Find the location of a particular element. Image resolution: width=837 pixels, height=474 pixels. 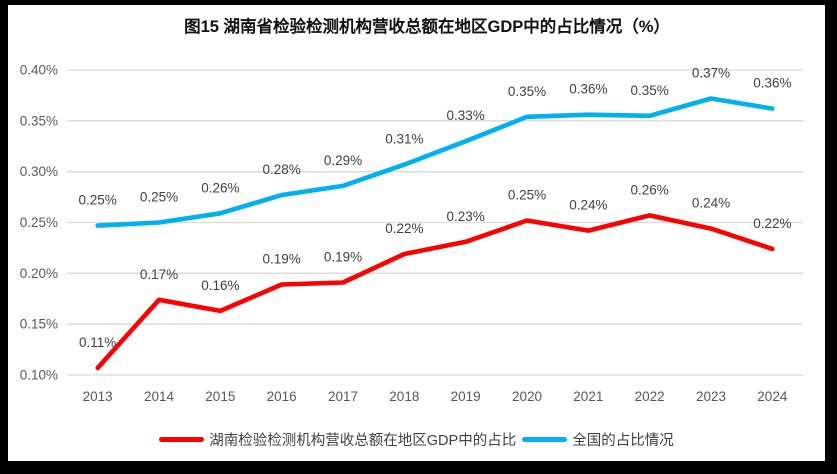

x-tick-label: 2014 is located at coordinates (159, 396).